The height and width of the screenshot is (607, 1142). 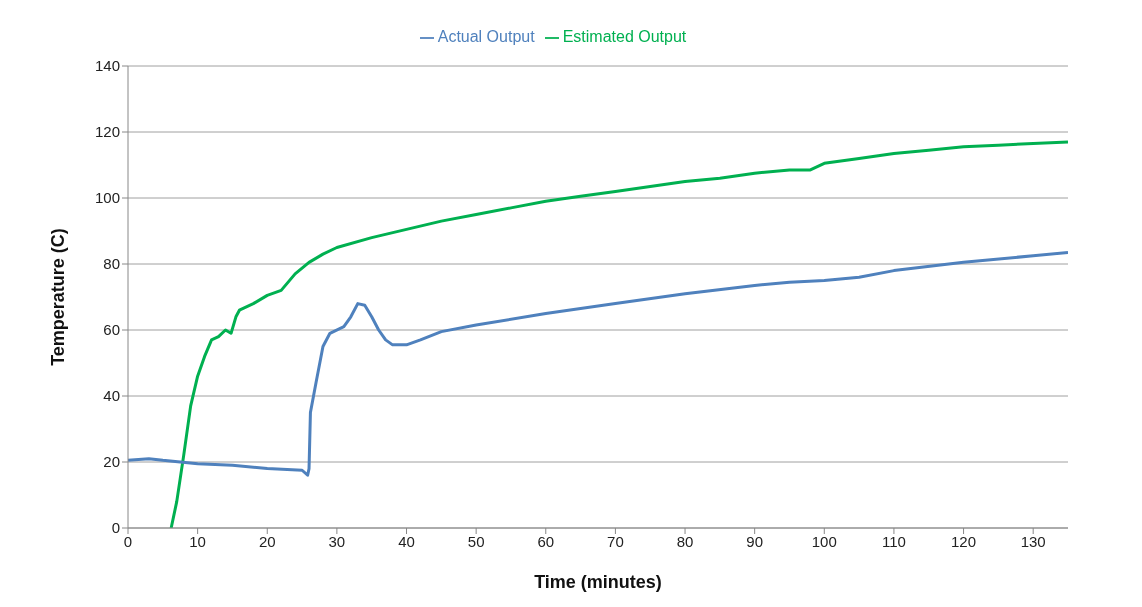 I want to click on legend-label: Actual Output, so click(x=486, y=36).